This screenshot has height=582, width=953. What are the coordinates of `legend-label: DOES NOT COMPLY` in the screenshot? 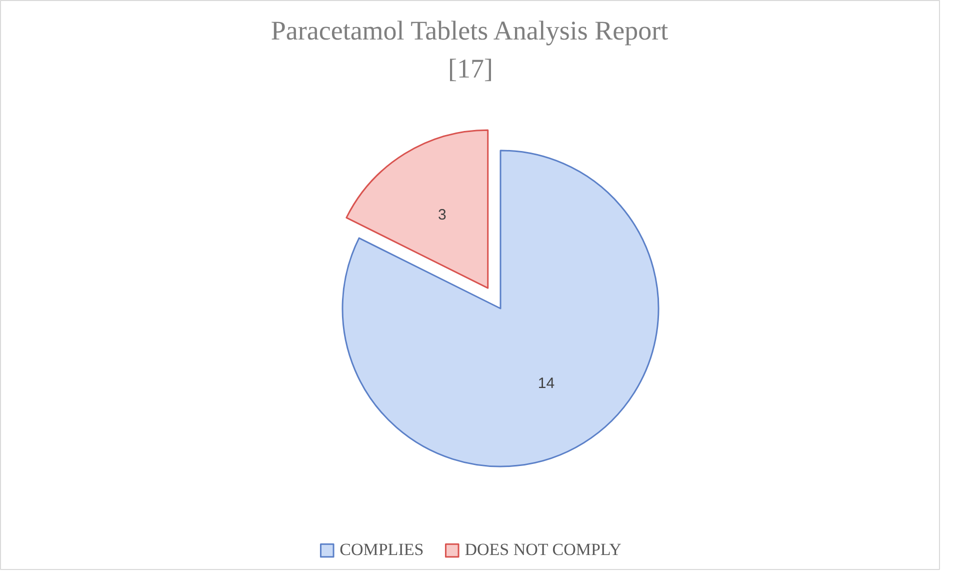 It's located at (543, 550).